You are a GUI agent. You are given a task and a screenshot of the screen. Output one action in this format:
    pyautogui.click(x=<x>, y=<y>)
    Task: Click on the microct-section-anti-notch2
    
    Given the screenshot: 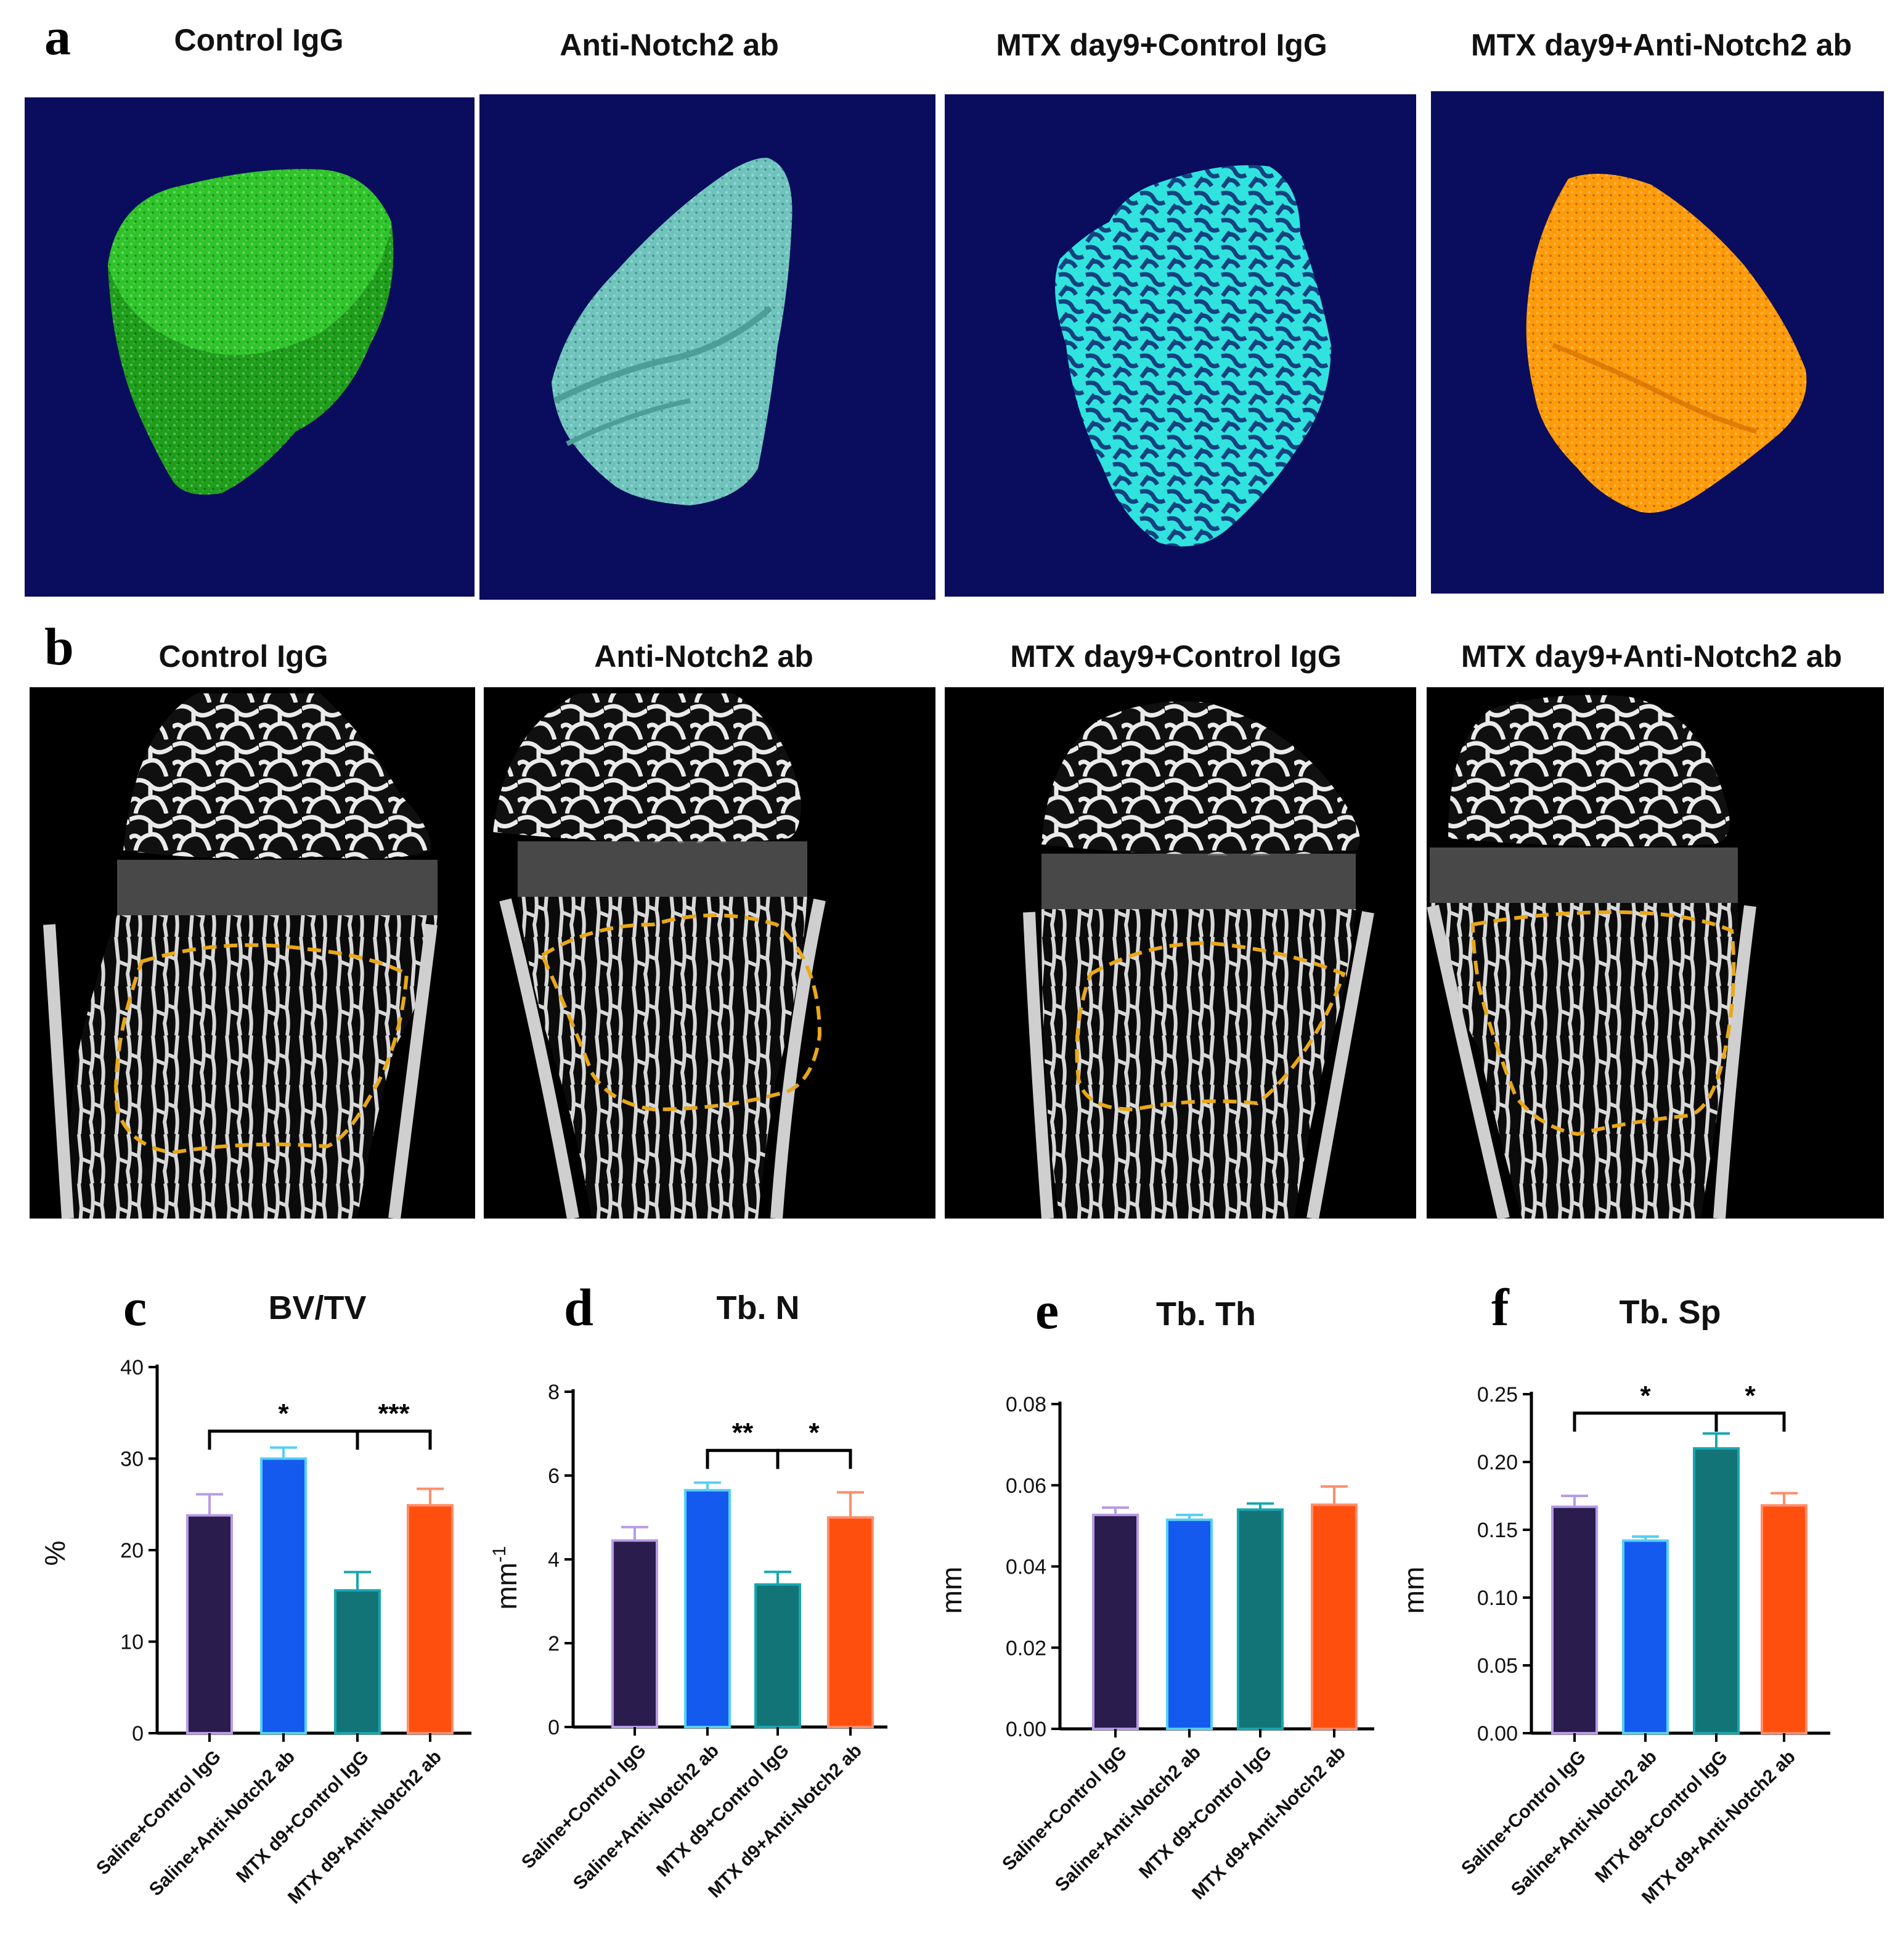 What is the action you would take?
    pyautogui.click(x=710, y=953)
    